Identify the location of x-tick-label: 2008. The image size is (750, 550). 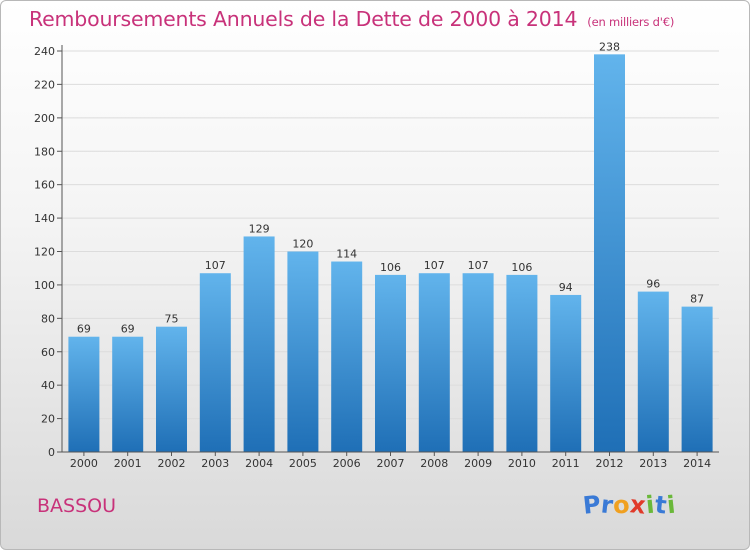
(434, 463).